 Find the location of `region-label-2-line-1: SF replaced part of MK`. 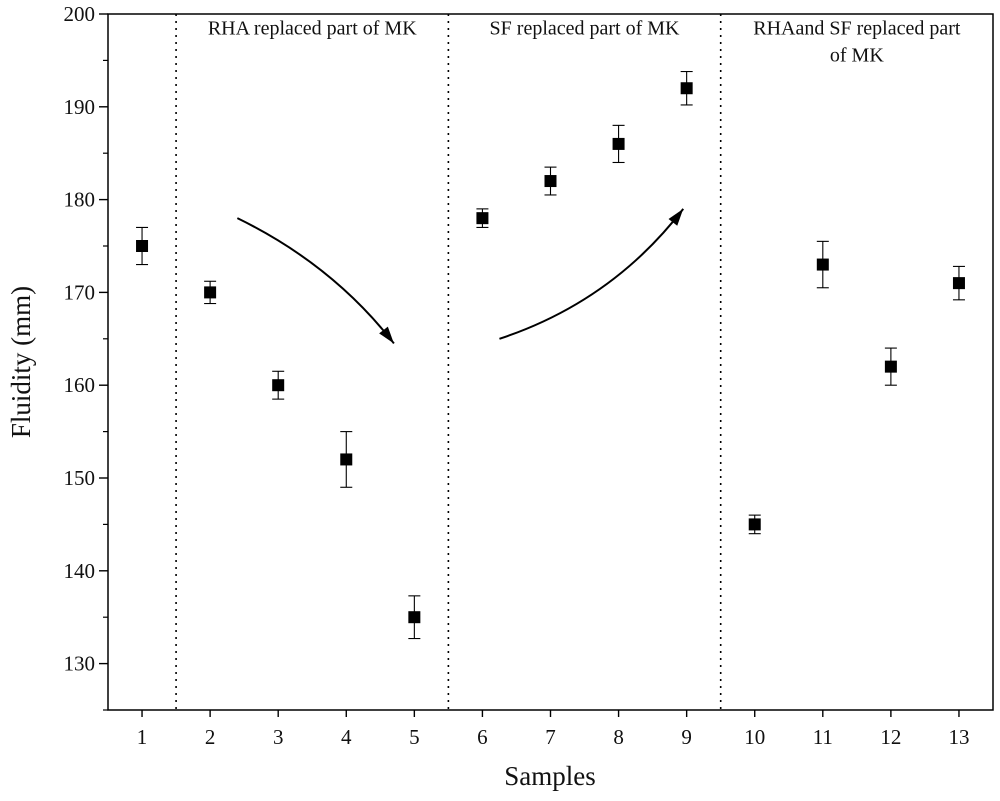

region-label-2-line-1: SF replaced part of MK is located at coordinates (585, 29).